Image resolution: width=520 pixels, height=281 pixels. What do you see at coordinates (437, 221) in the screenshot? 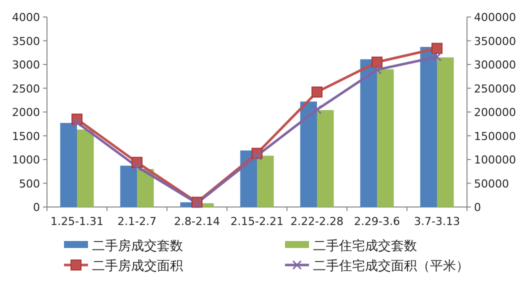
I see `x-tick-label: 3.7-3.13` at bounding box center [437, 221].